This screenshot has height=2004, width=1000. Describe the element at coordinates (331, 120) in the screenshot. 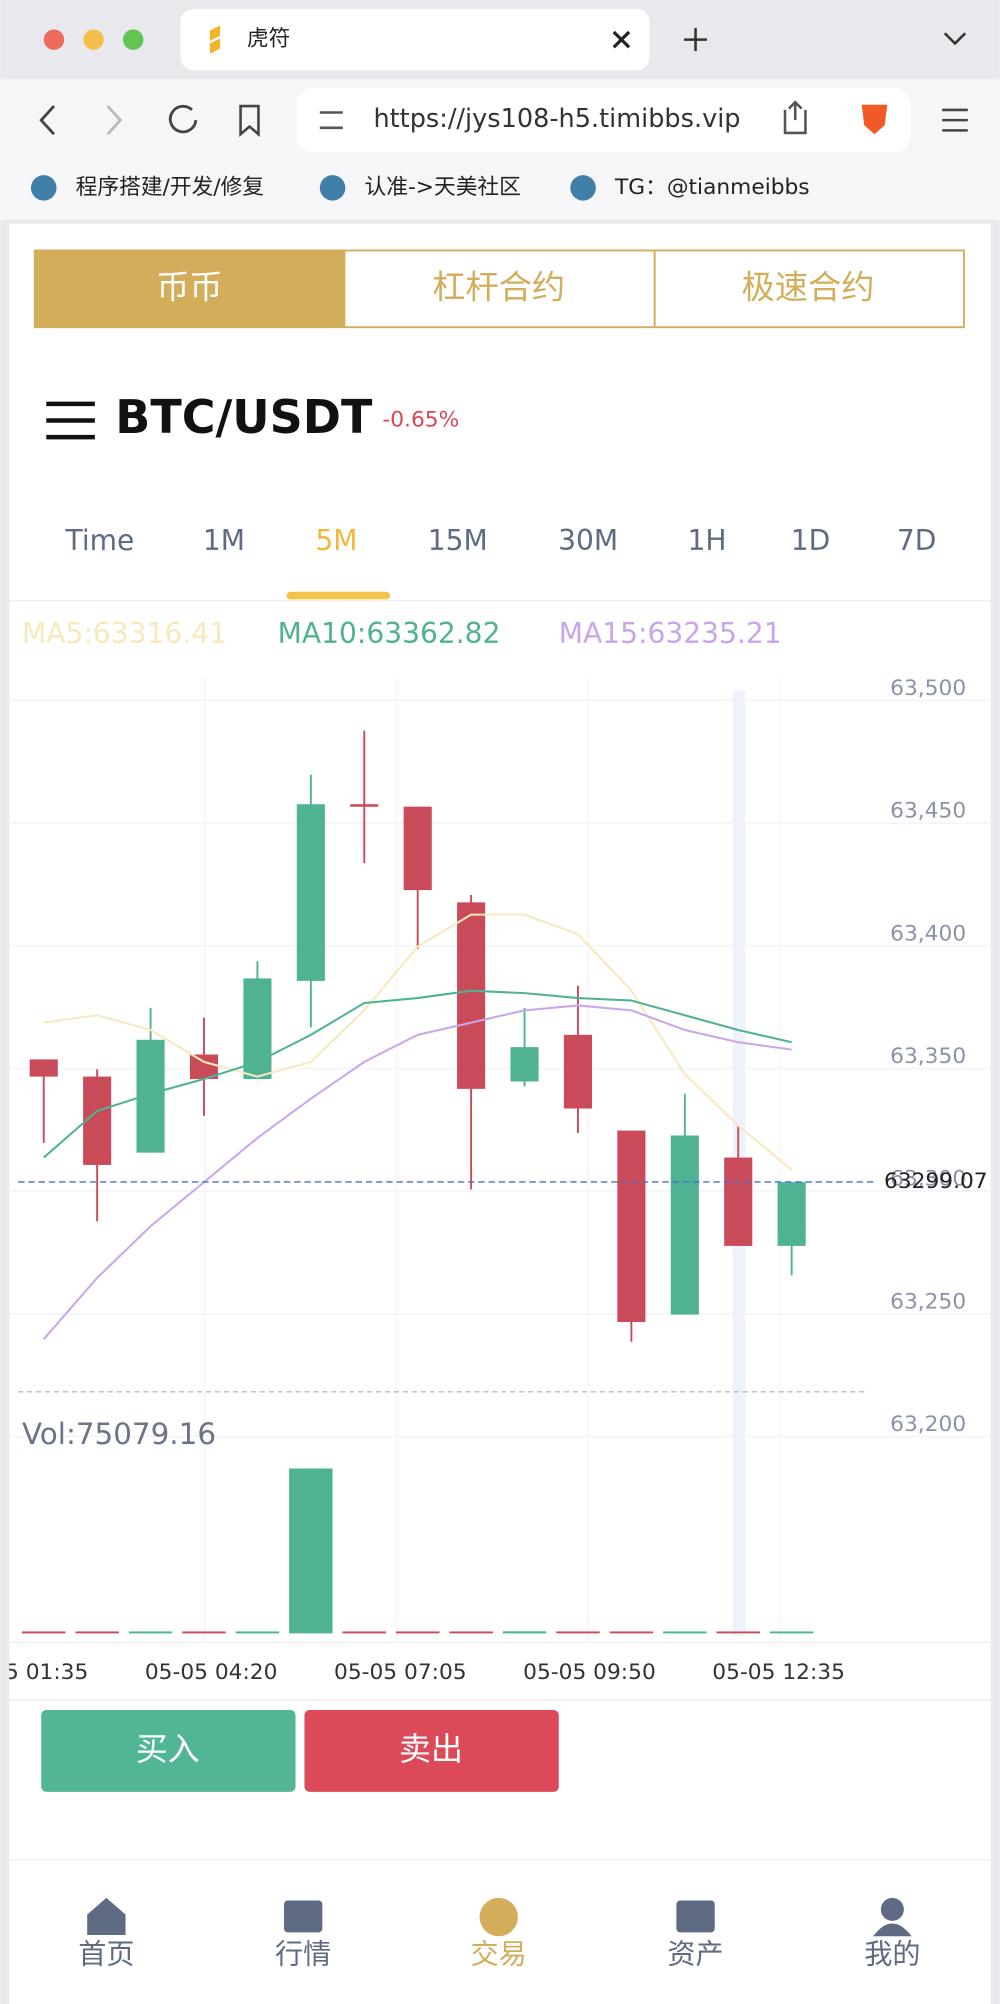

I see `site-settings` at that location.